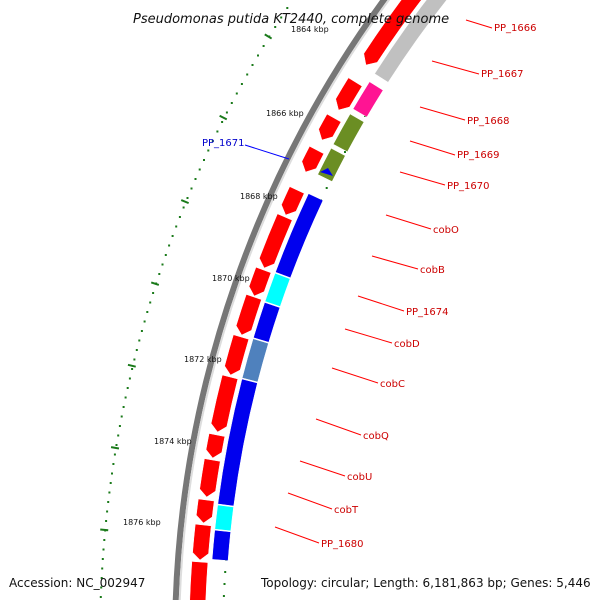 The height and width of the screenshot is (600, 600). I want to click on gene-label-cobt: cobT, so click(346, 510).